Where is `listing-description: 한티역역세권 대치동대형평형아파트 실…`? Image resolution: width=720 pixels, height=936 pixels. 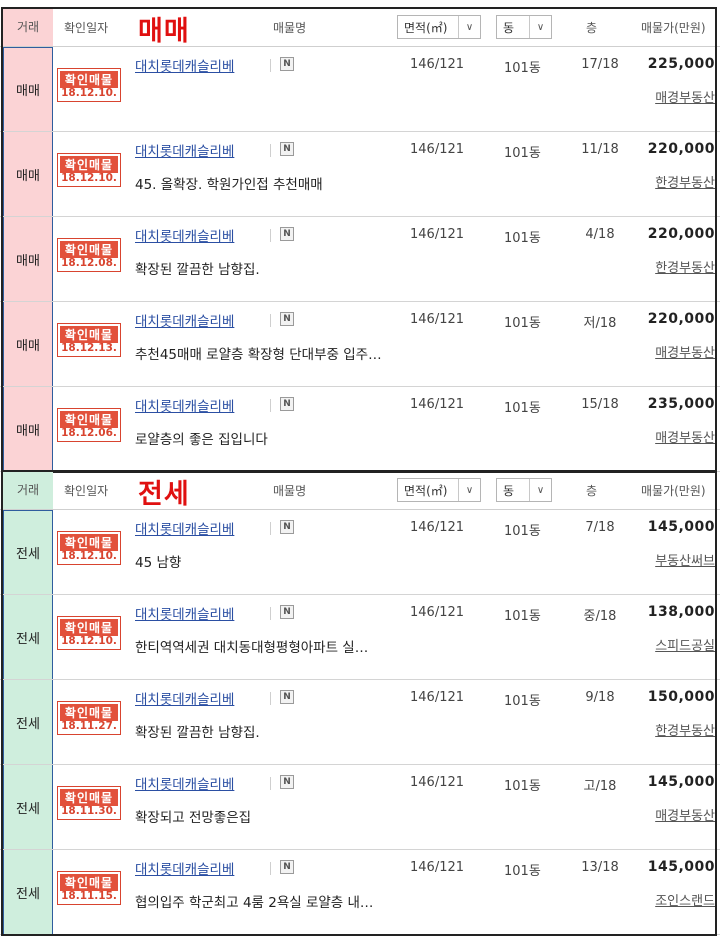
listing-description: 한티역역세권 대치동대형평형아파트 실… is located at coordinates (252, 648).